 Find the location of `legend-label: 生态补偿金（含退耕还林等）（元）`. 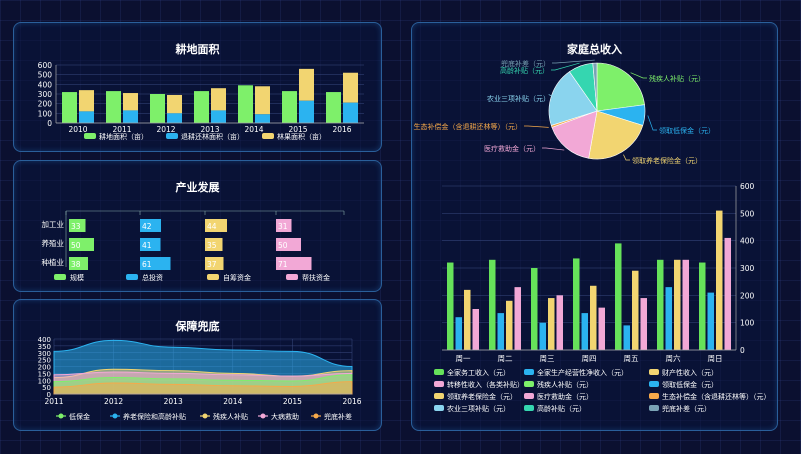

legend-label: 生态补偿金（含退耕还林等）（元） is located at coordinates (716, 396).